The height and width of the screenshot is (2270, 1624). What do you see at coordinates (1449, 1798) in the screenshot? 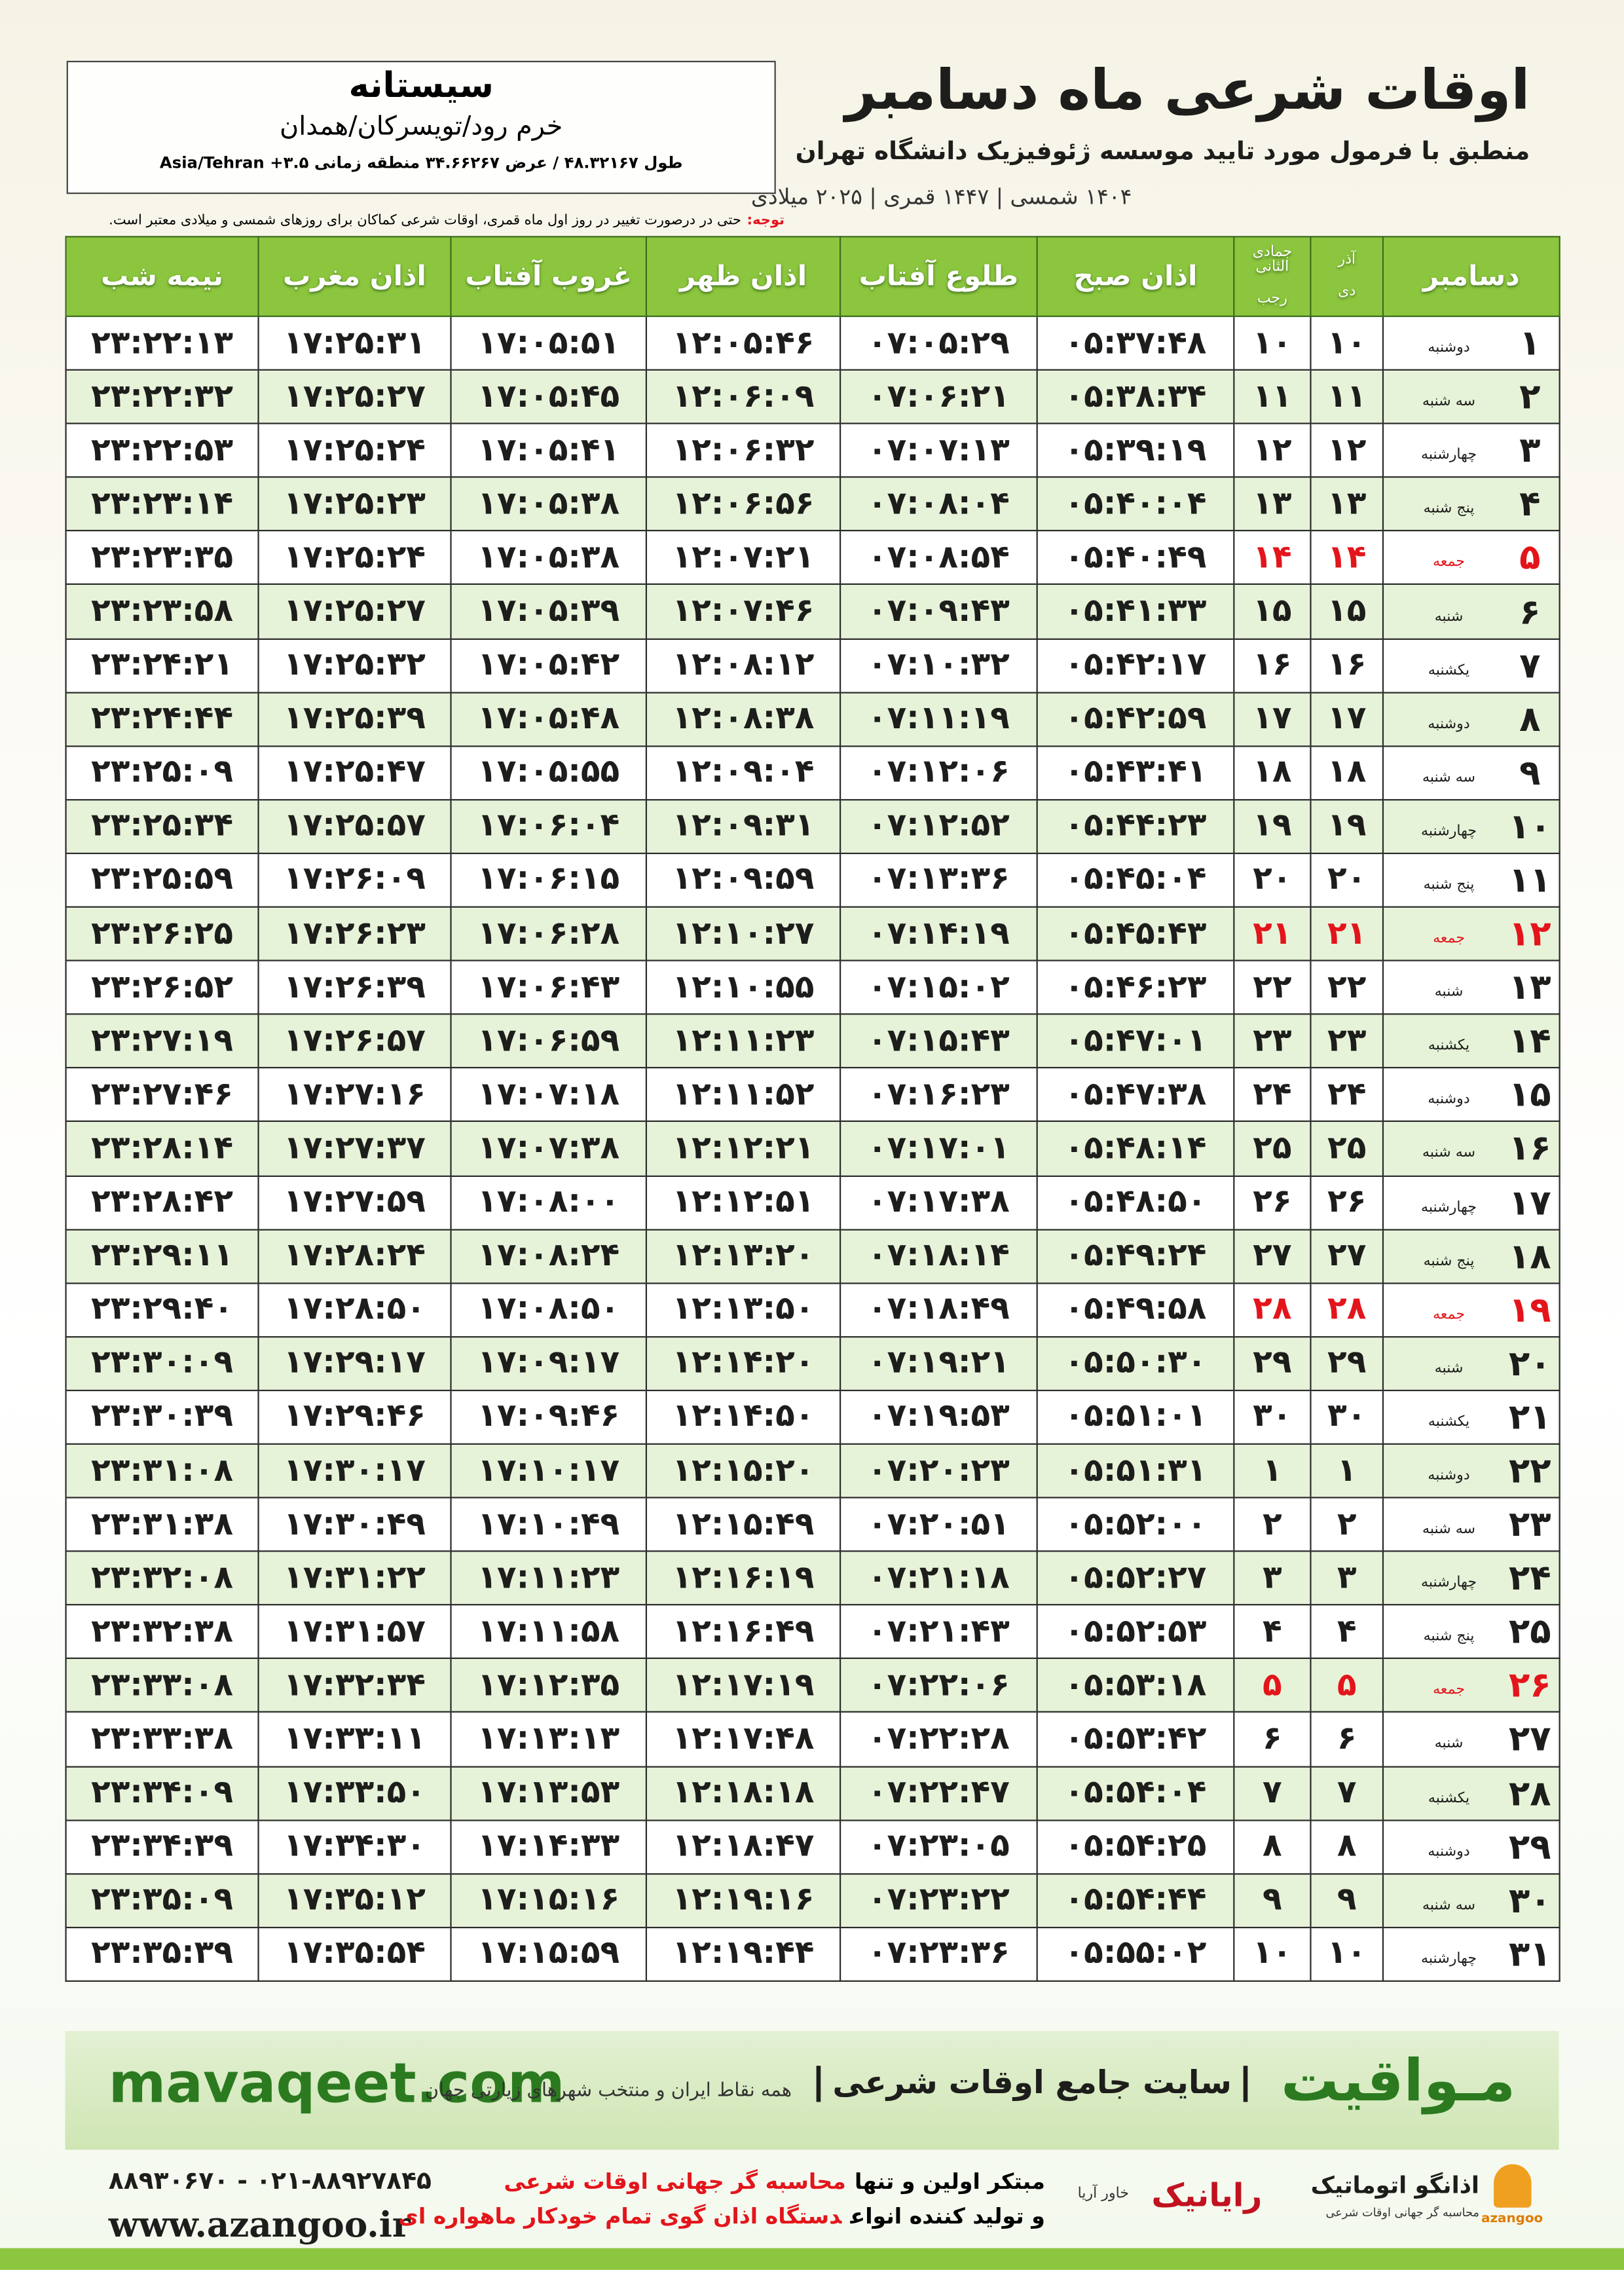
I see `weekday: یکشنبه` at bounding box center [1449, 1798].